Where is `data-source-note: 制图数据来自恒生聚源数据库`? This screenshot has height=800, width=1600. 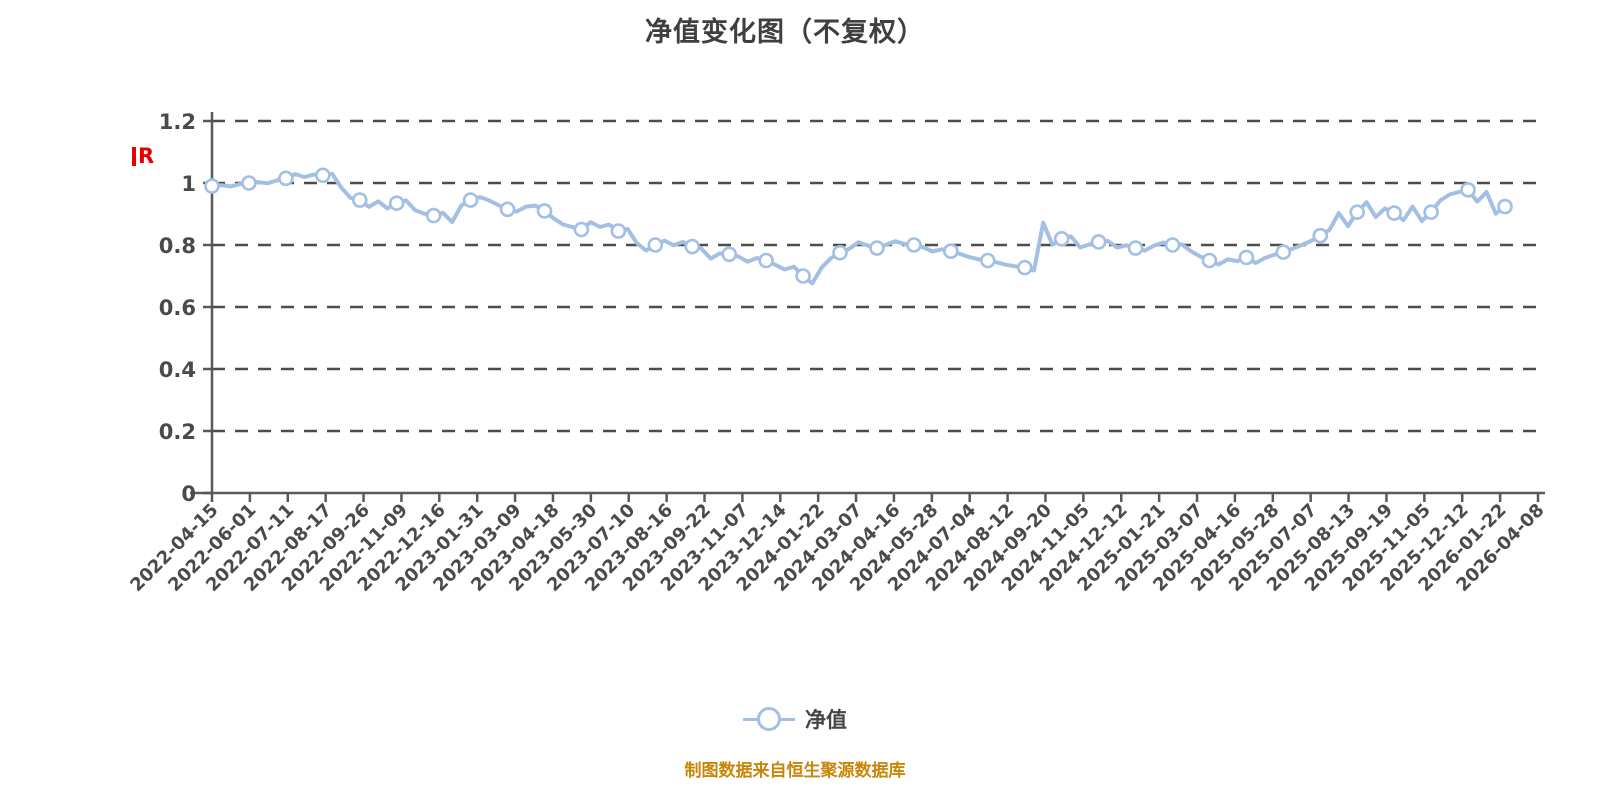
data-source-note: 制图数据来自恒生聚源数据库 is located at coordinates (795, 771).